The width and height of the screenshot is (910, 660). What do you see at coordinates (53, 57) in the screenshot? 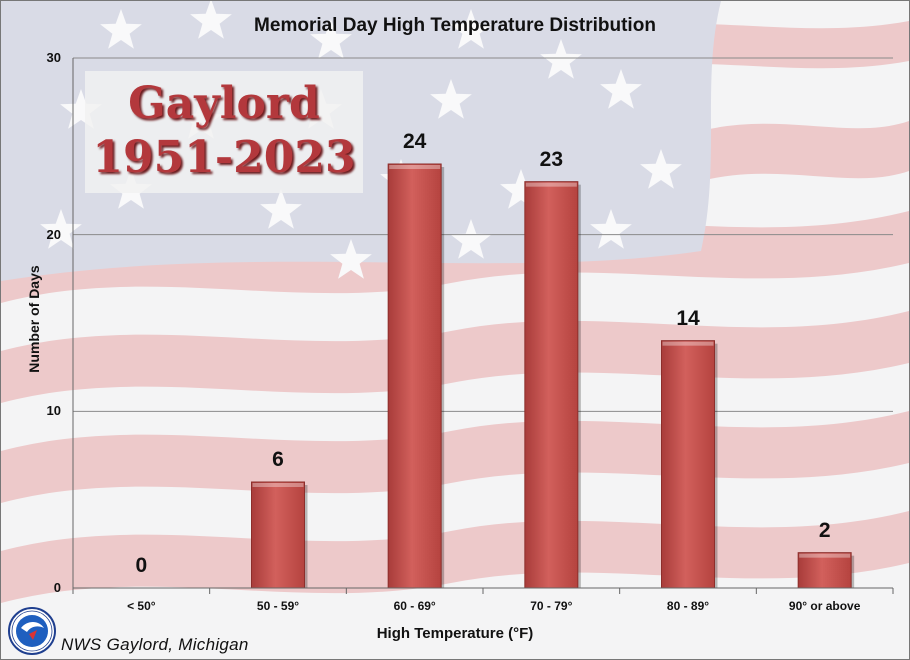
I see `y-tick-label: 30` at bounding box center [53, 57].